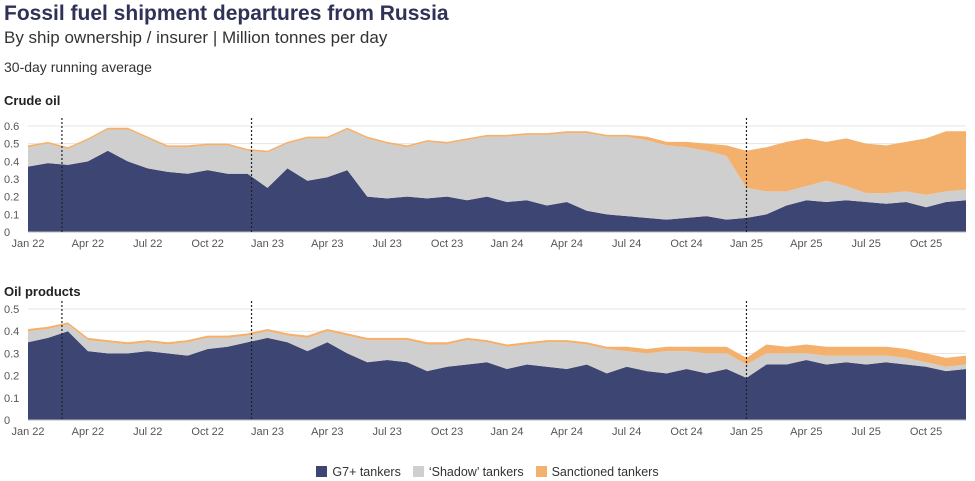  Describe the element at coordinates (366, 472) in the screenshot. I see `legend-label: G7+ tankers` at that location.